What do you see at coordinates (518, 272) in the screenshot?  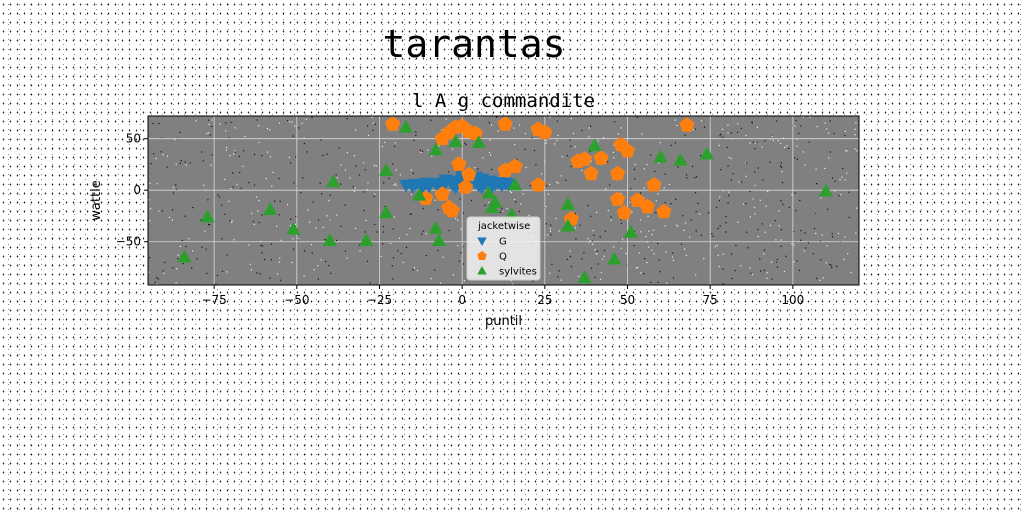 I see `legend-label-sylvites: sylvites` at bounding box center [518, 272].